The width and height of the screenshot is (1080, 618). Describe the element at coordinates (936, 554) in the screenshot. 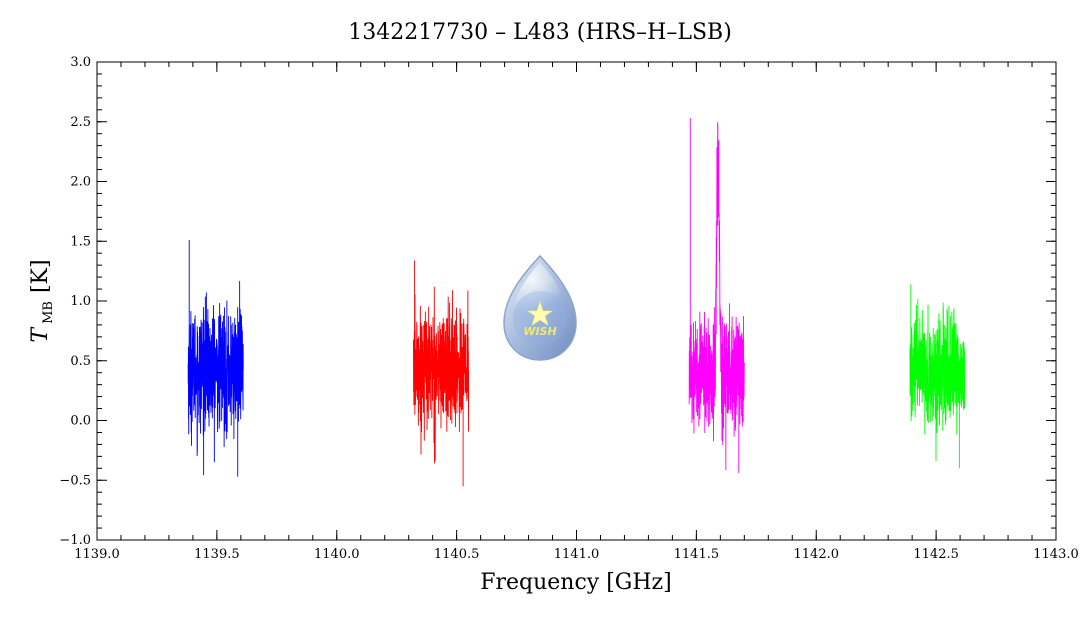

I see `x-tick-label: 1142.5` at that location.